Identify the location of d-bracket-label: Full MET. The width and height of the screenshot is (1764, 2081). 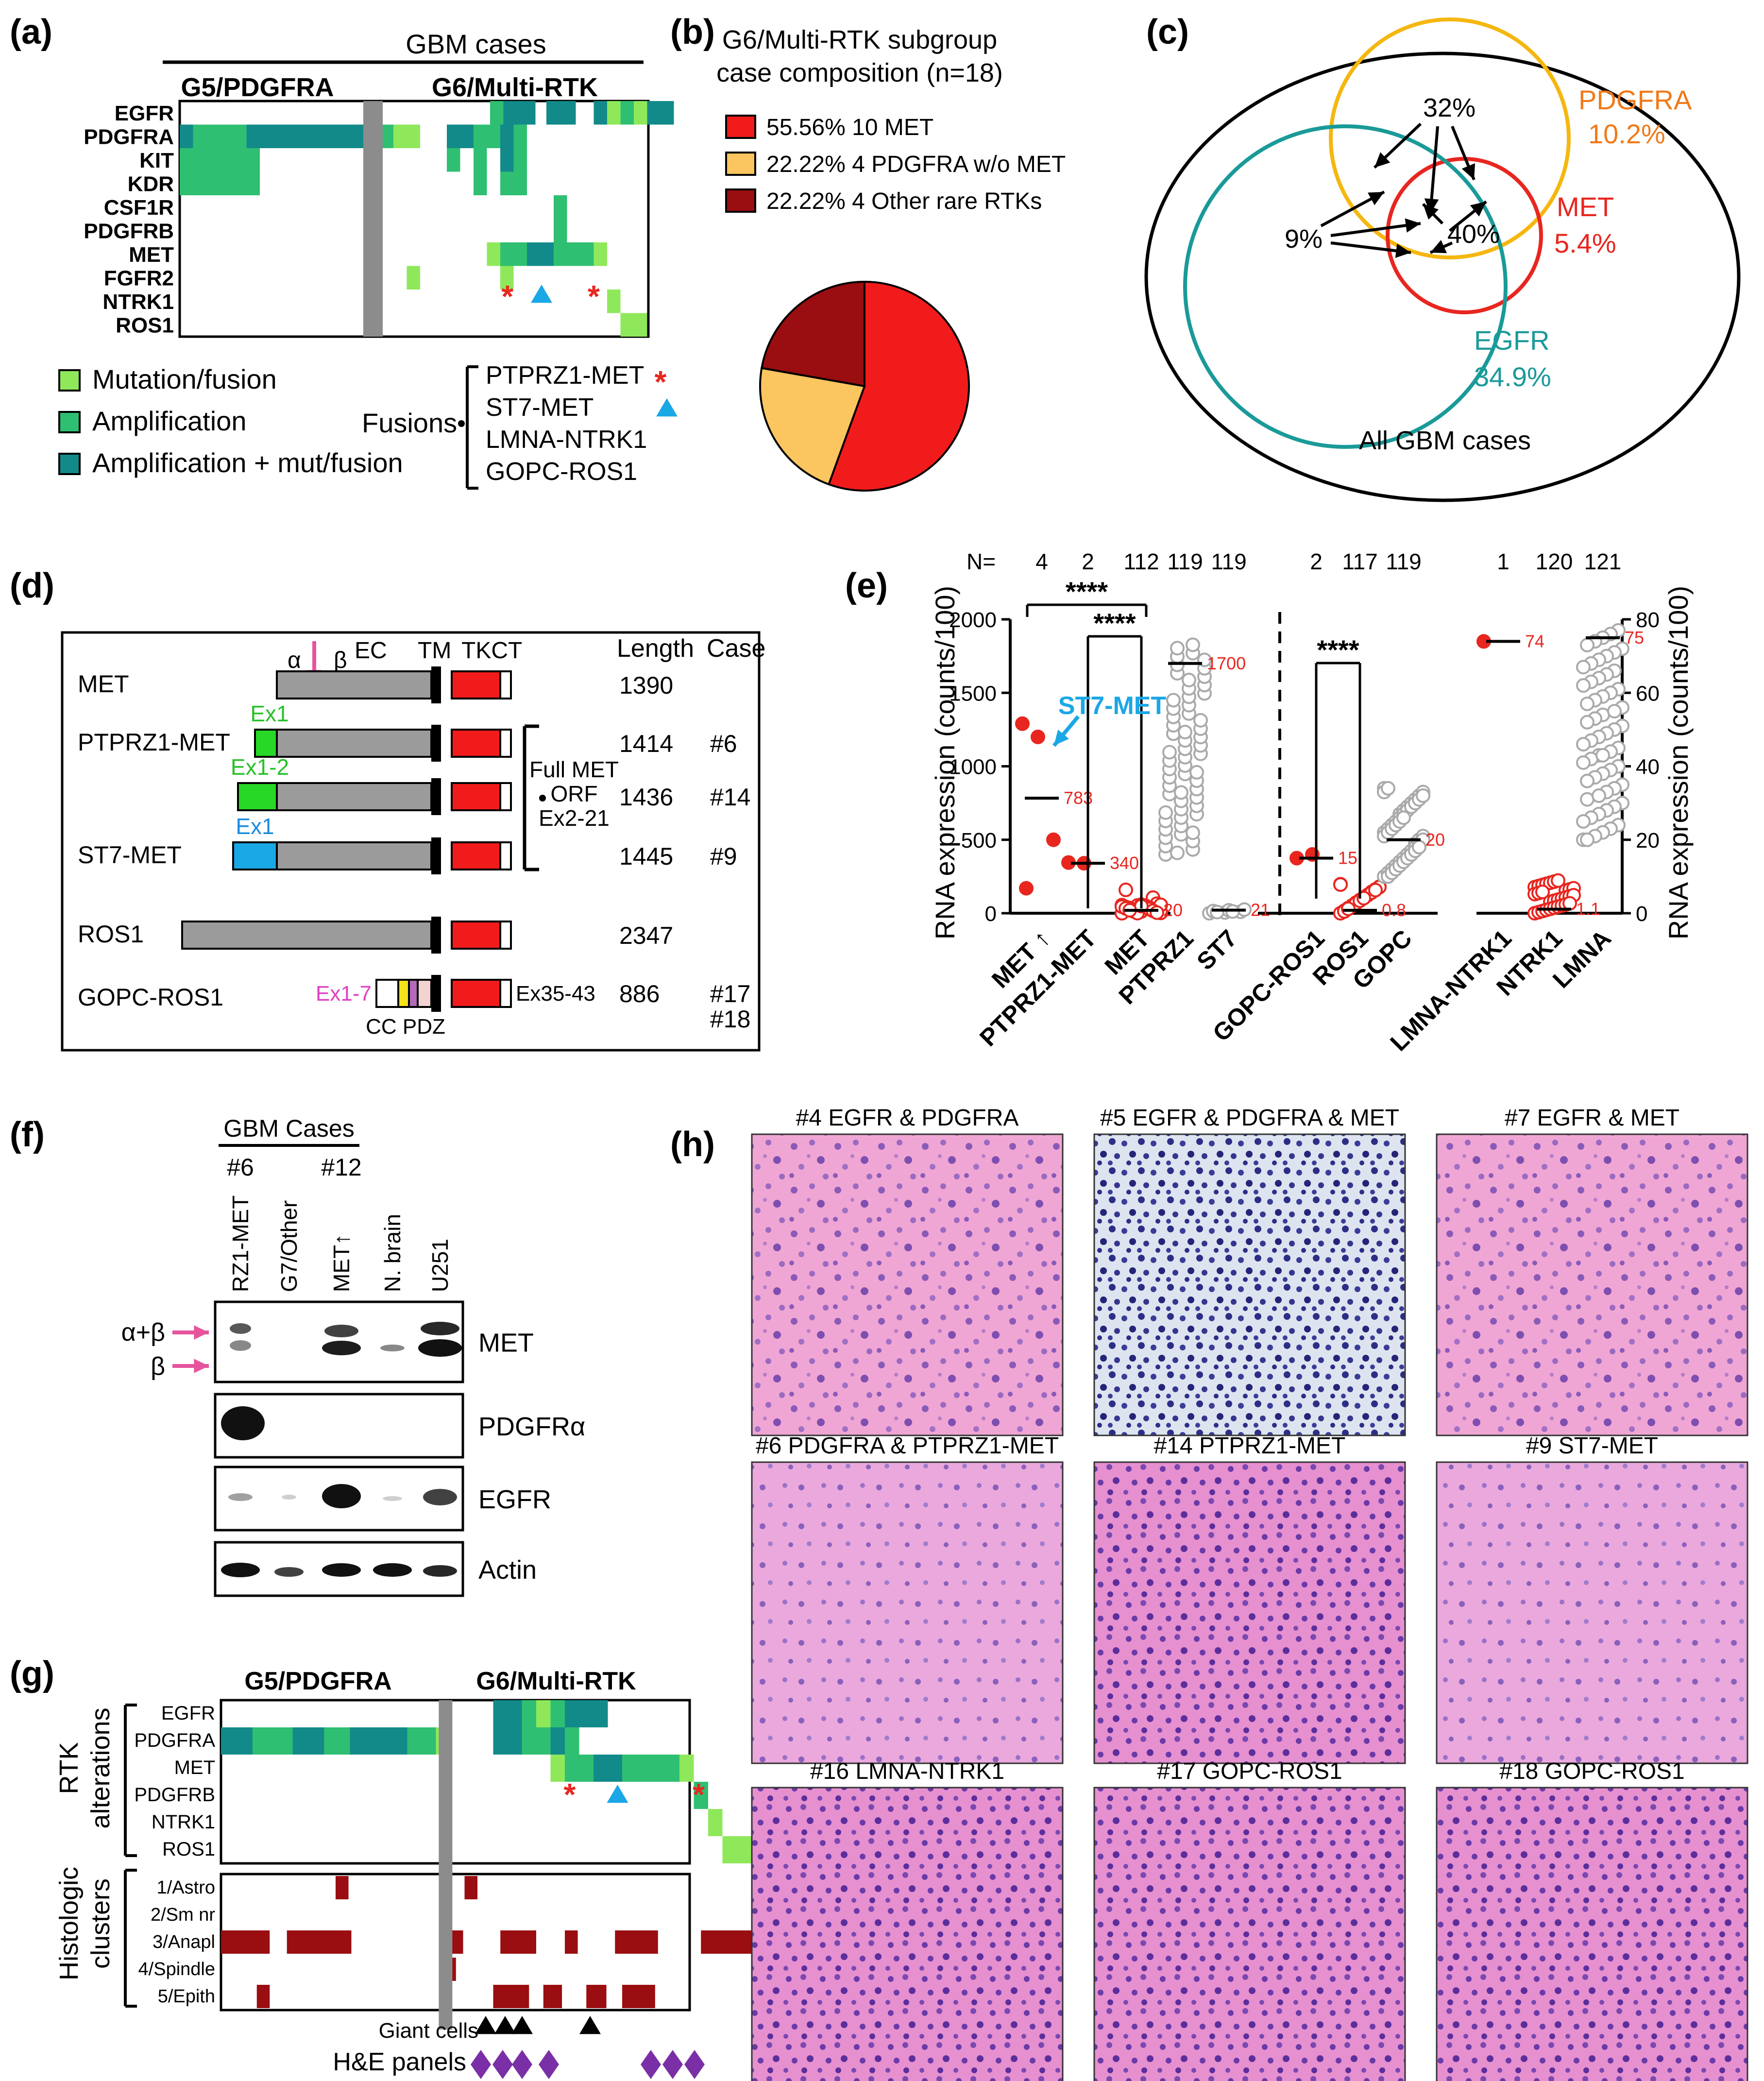
(574, 769).